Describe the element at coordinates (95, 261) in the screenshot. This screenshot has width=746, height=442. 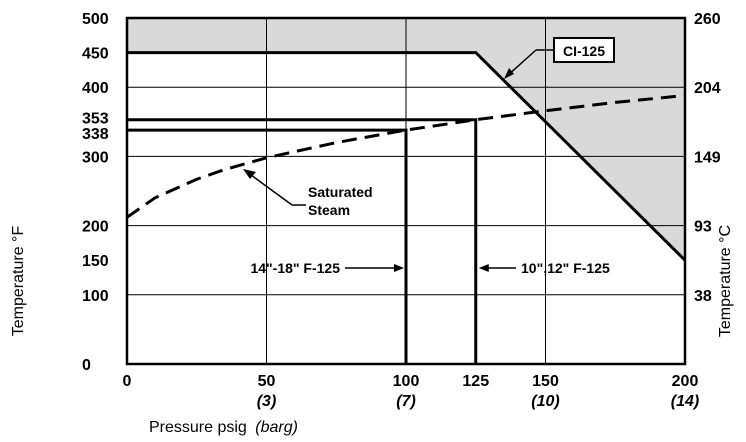
I see `y-tick-label: 150` at that location.